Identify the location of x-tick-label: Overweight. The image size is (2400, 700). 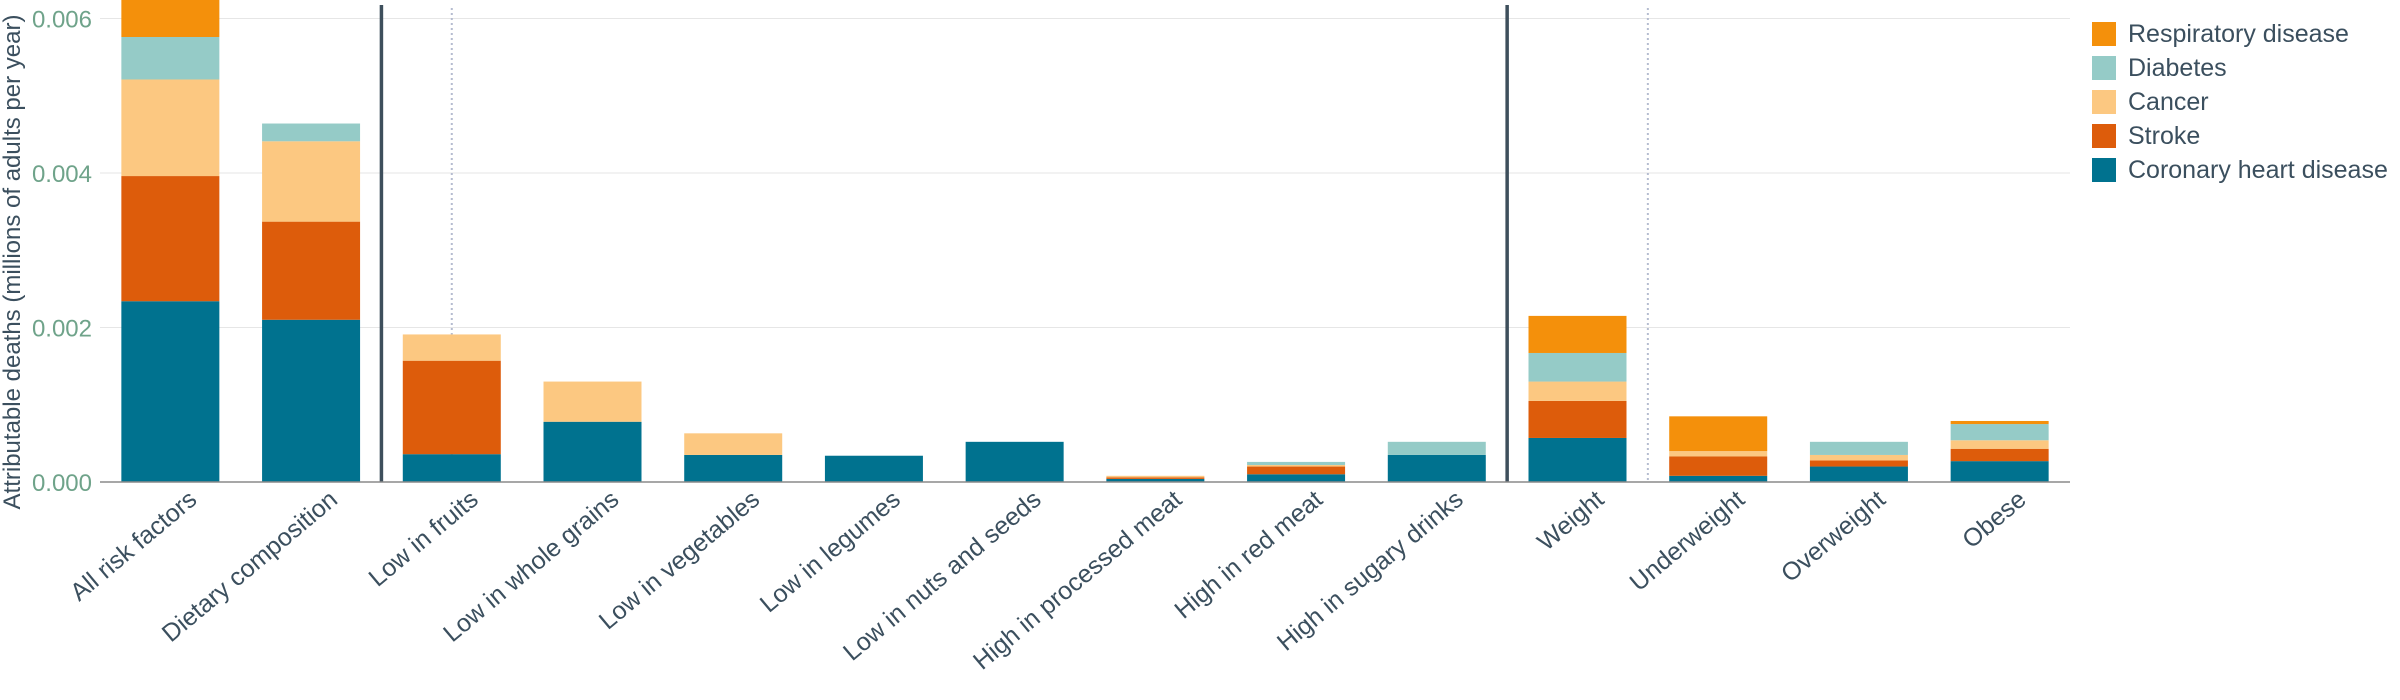
(1833, 536).